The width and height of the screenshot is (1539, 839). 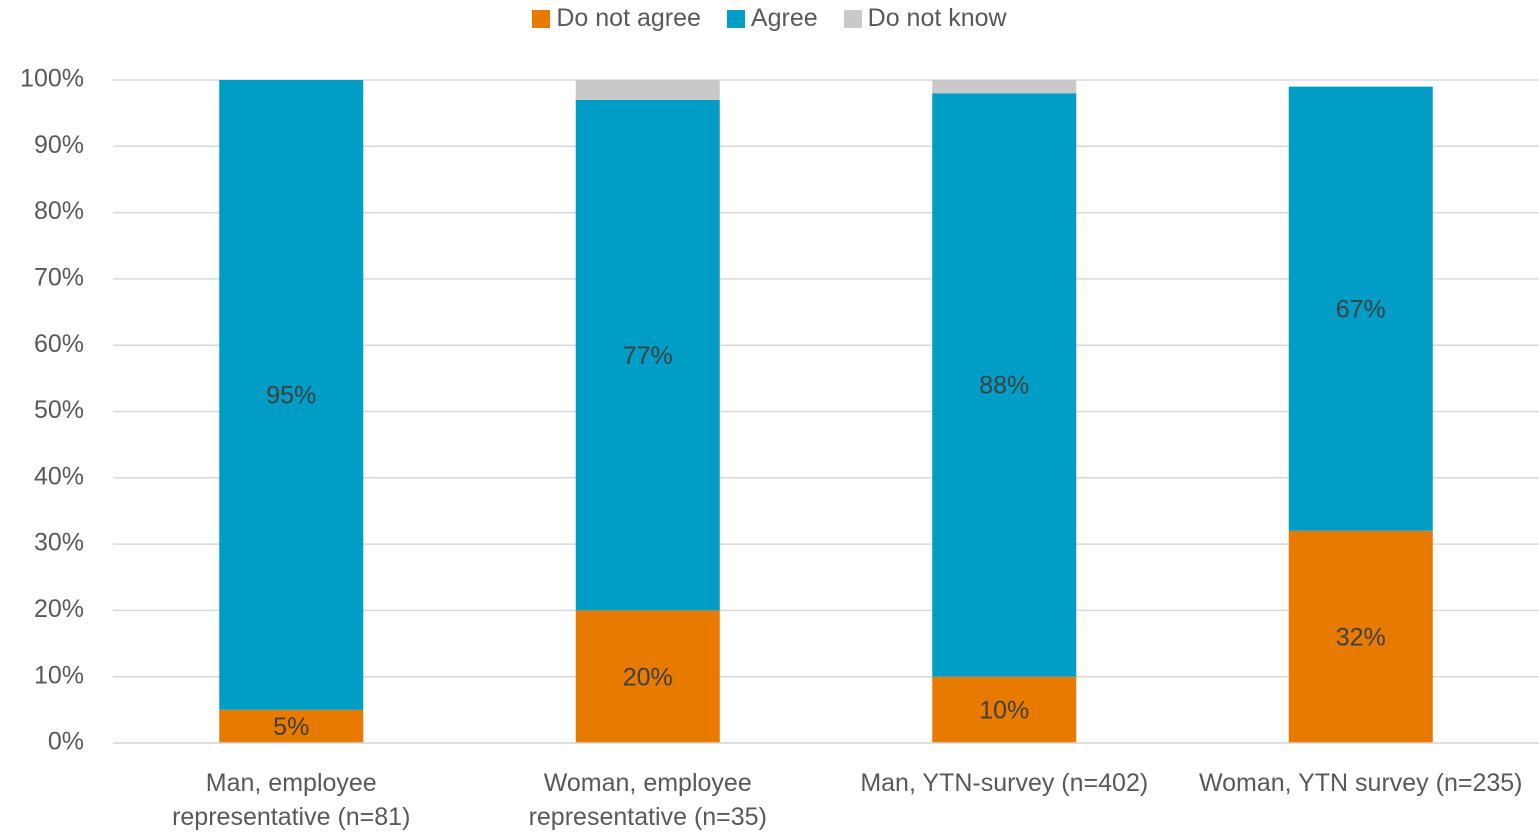 What do you see at coordinates (647, 800) in the screenshot?
I see `x-tick-label: Woman, employee representative (n=35)` at bounding box center [647, 800].